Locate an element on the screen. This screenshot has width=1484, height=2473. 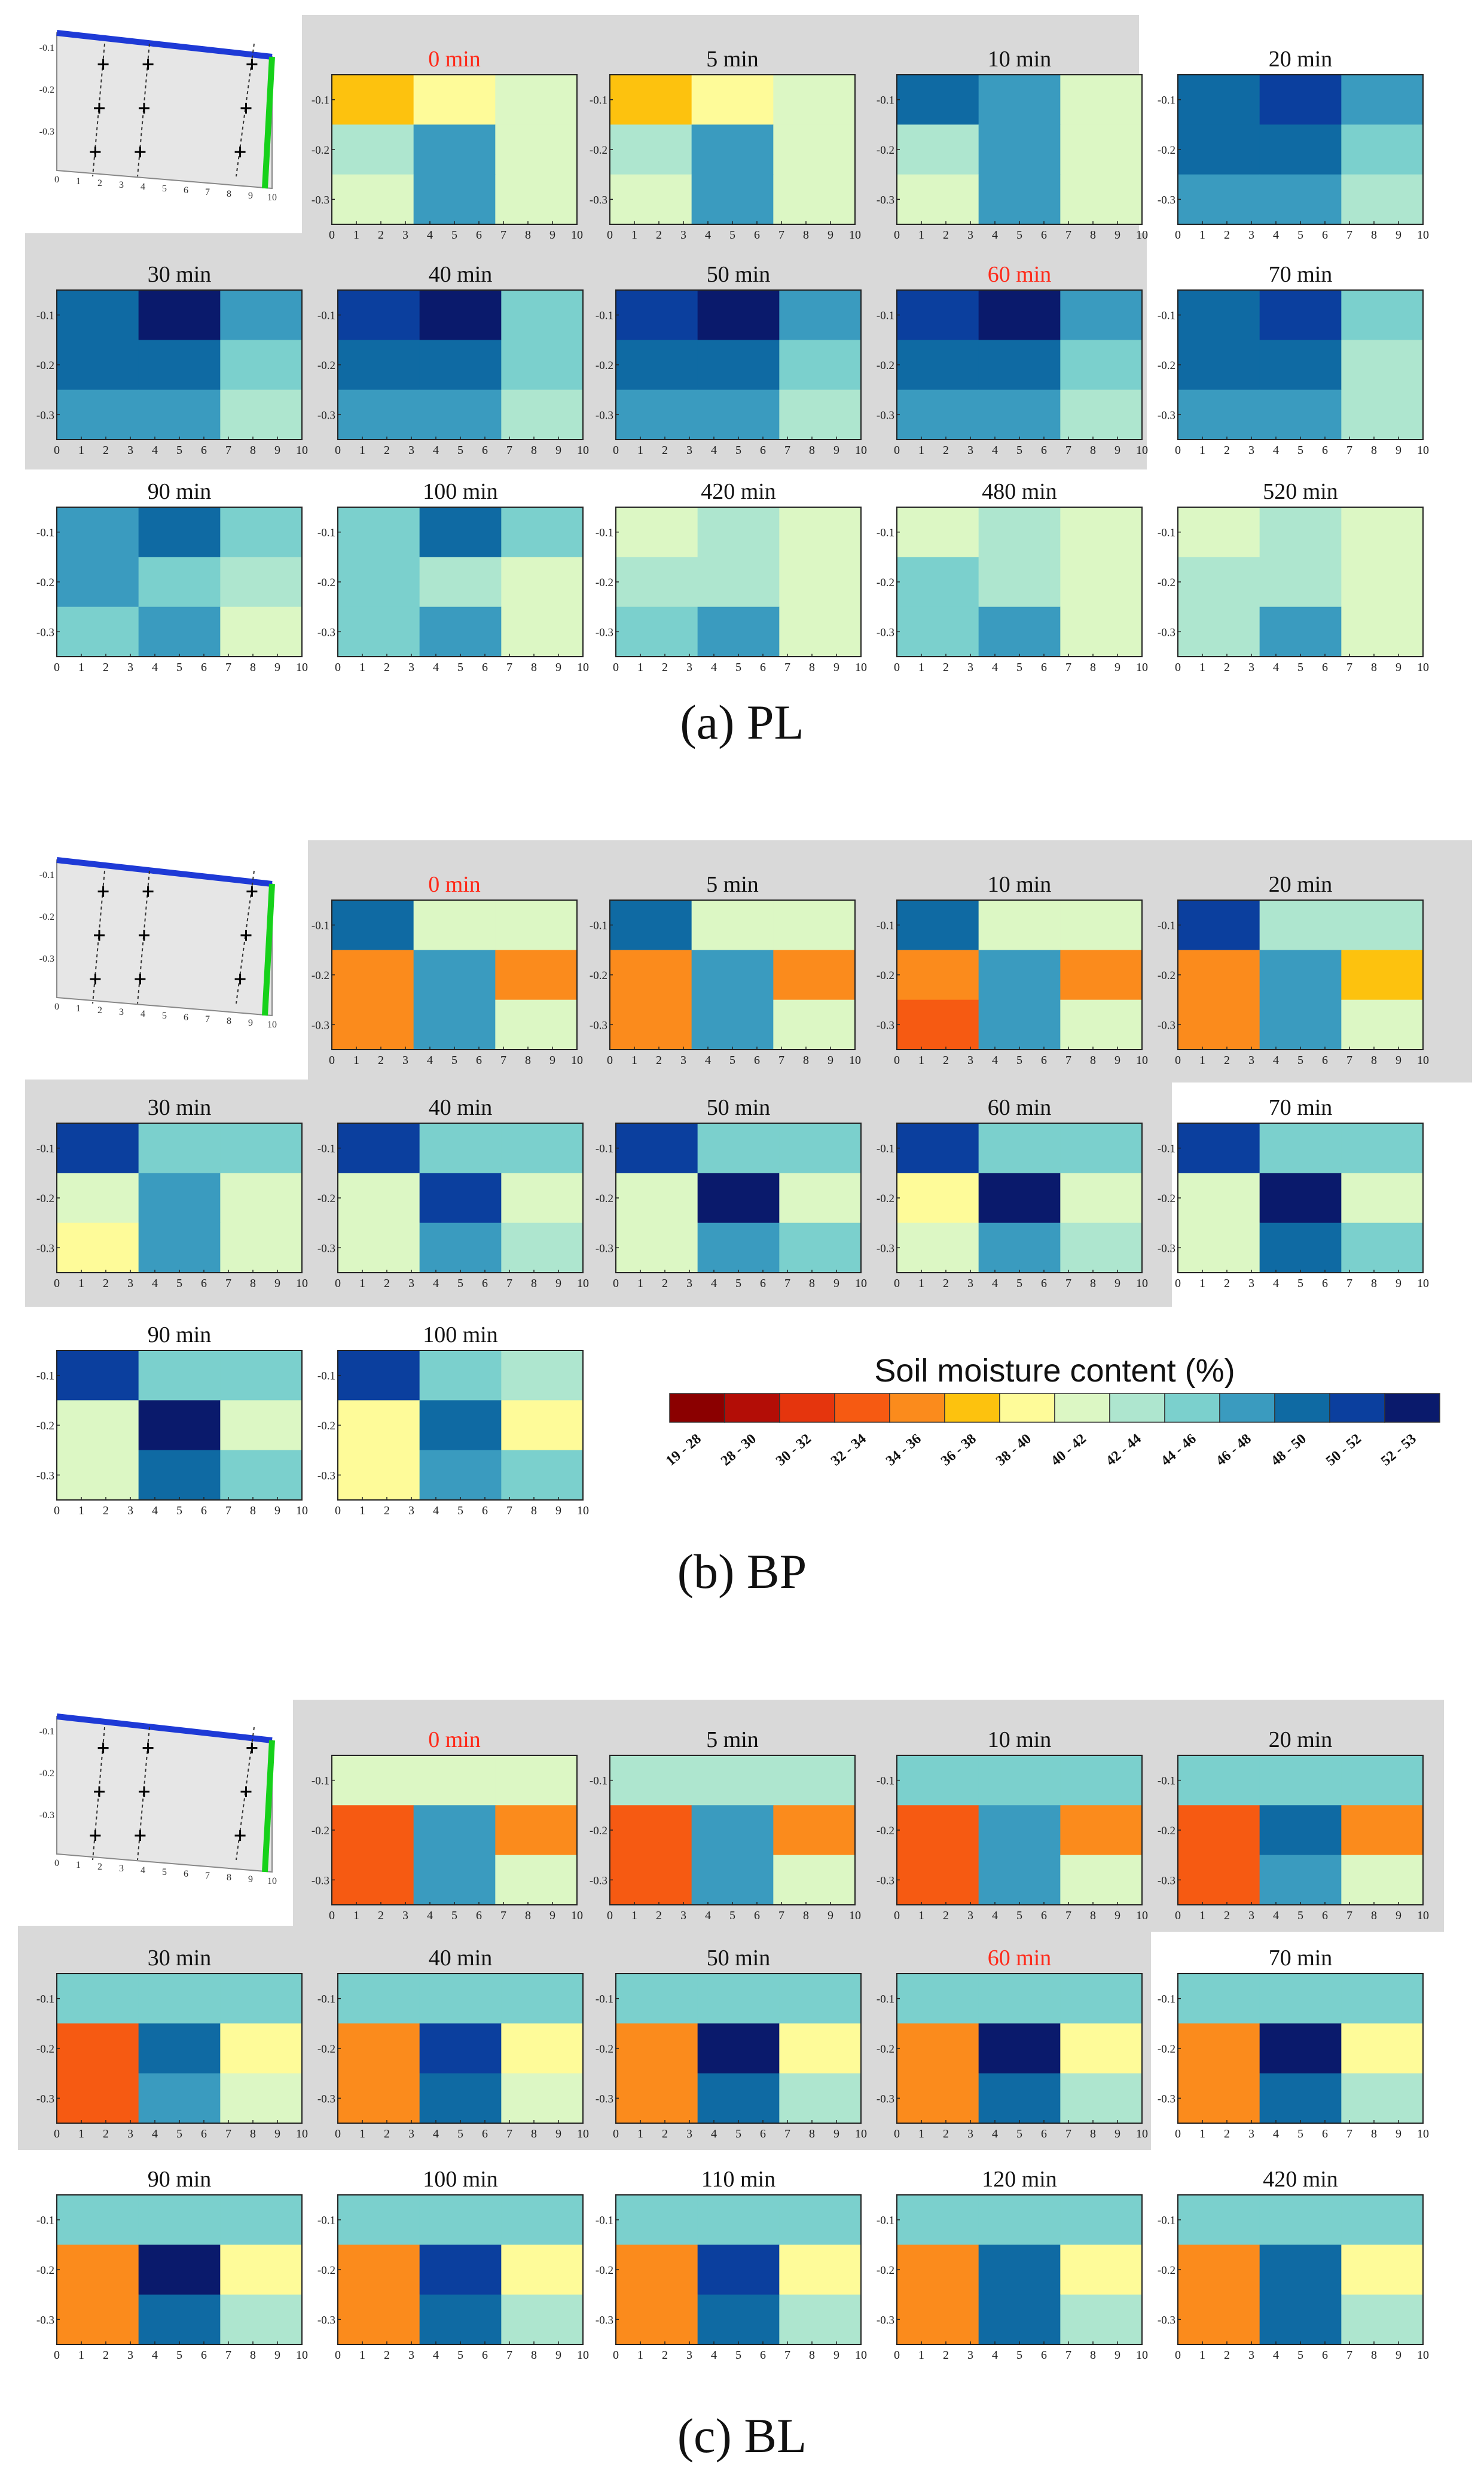
inset-y-label: -0.3 is located at coordinates (46, 1815).